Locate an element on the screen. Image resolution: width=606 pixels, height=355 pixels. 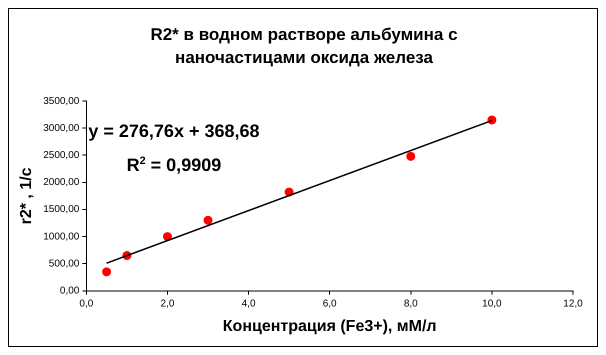
x-tick-label: 0,0 is located at coordinates (86, 304).